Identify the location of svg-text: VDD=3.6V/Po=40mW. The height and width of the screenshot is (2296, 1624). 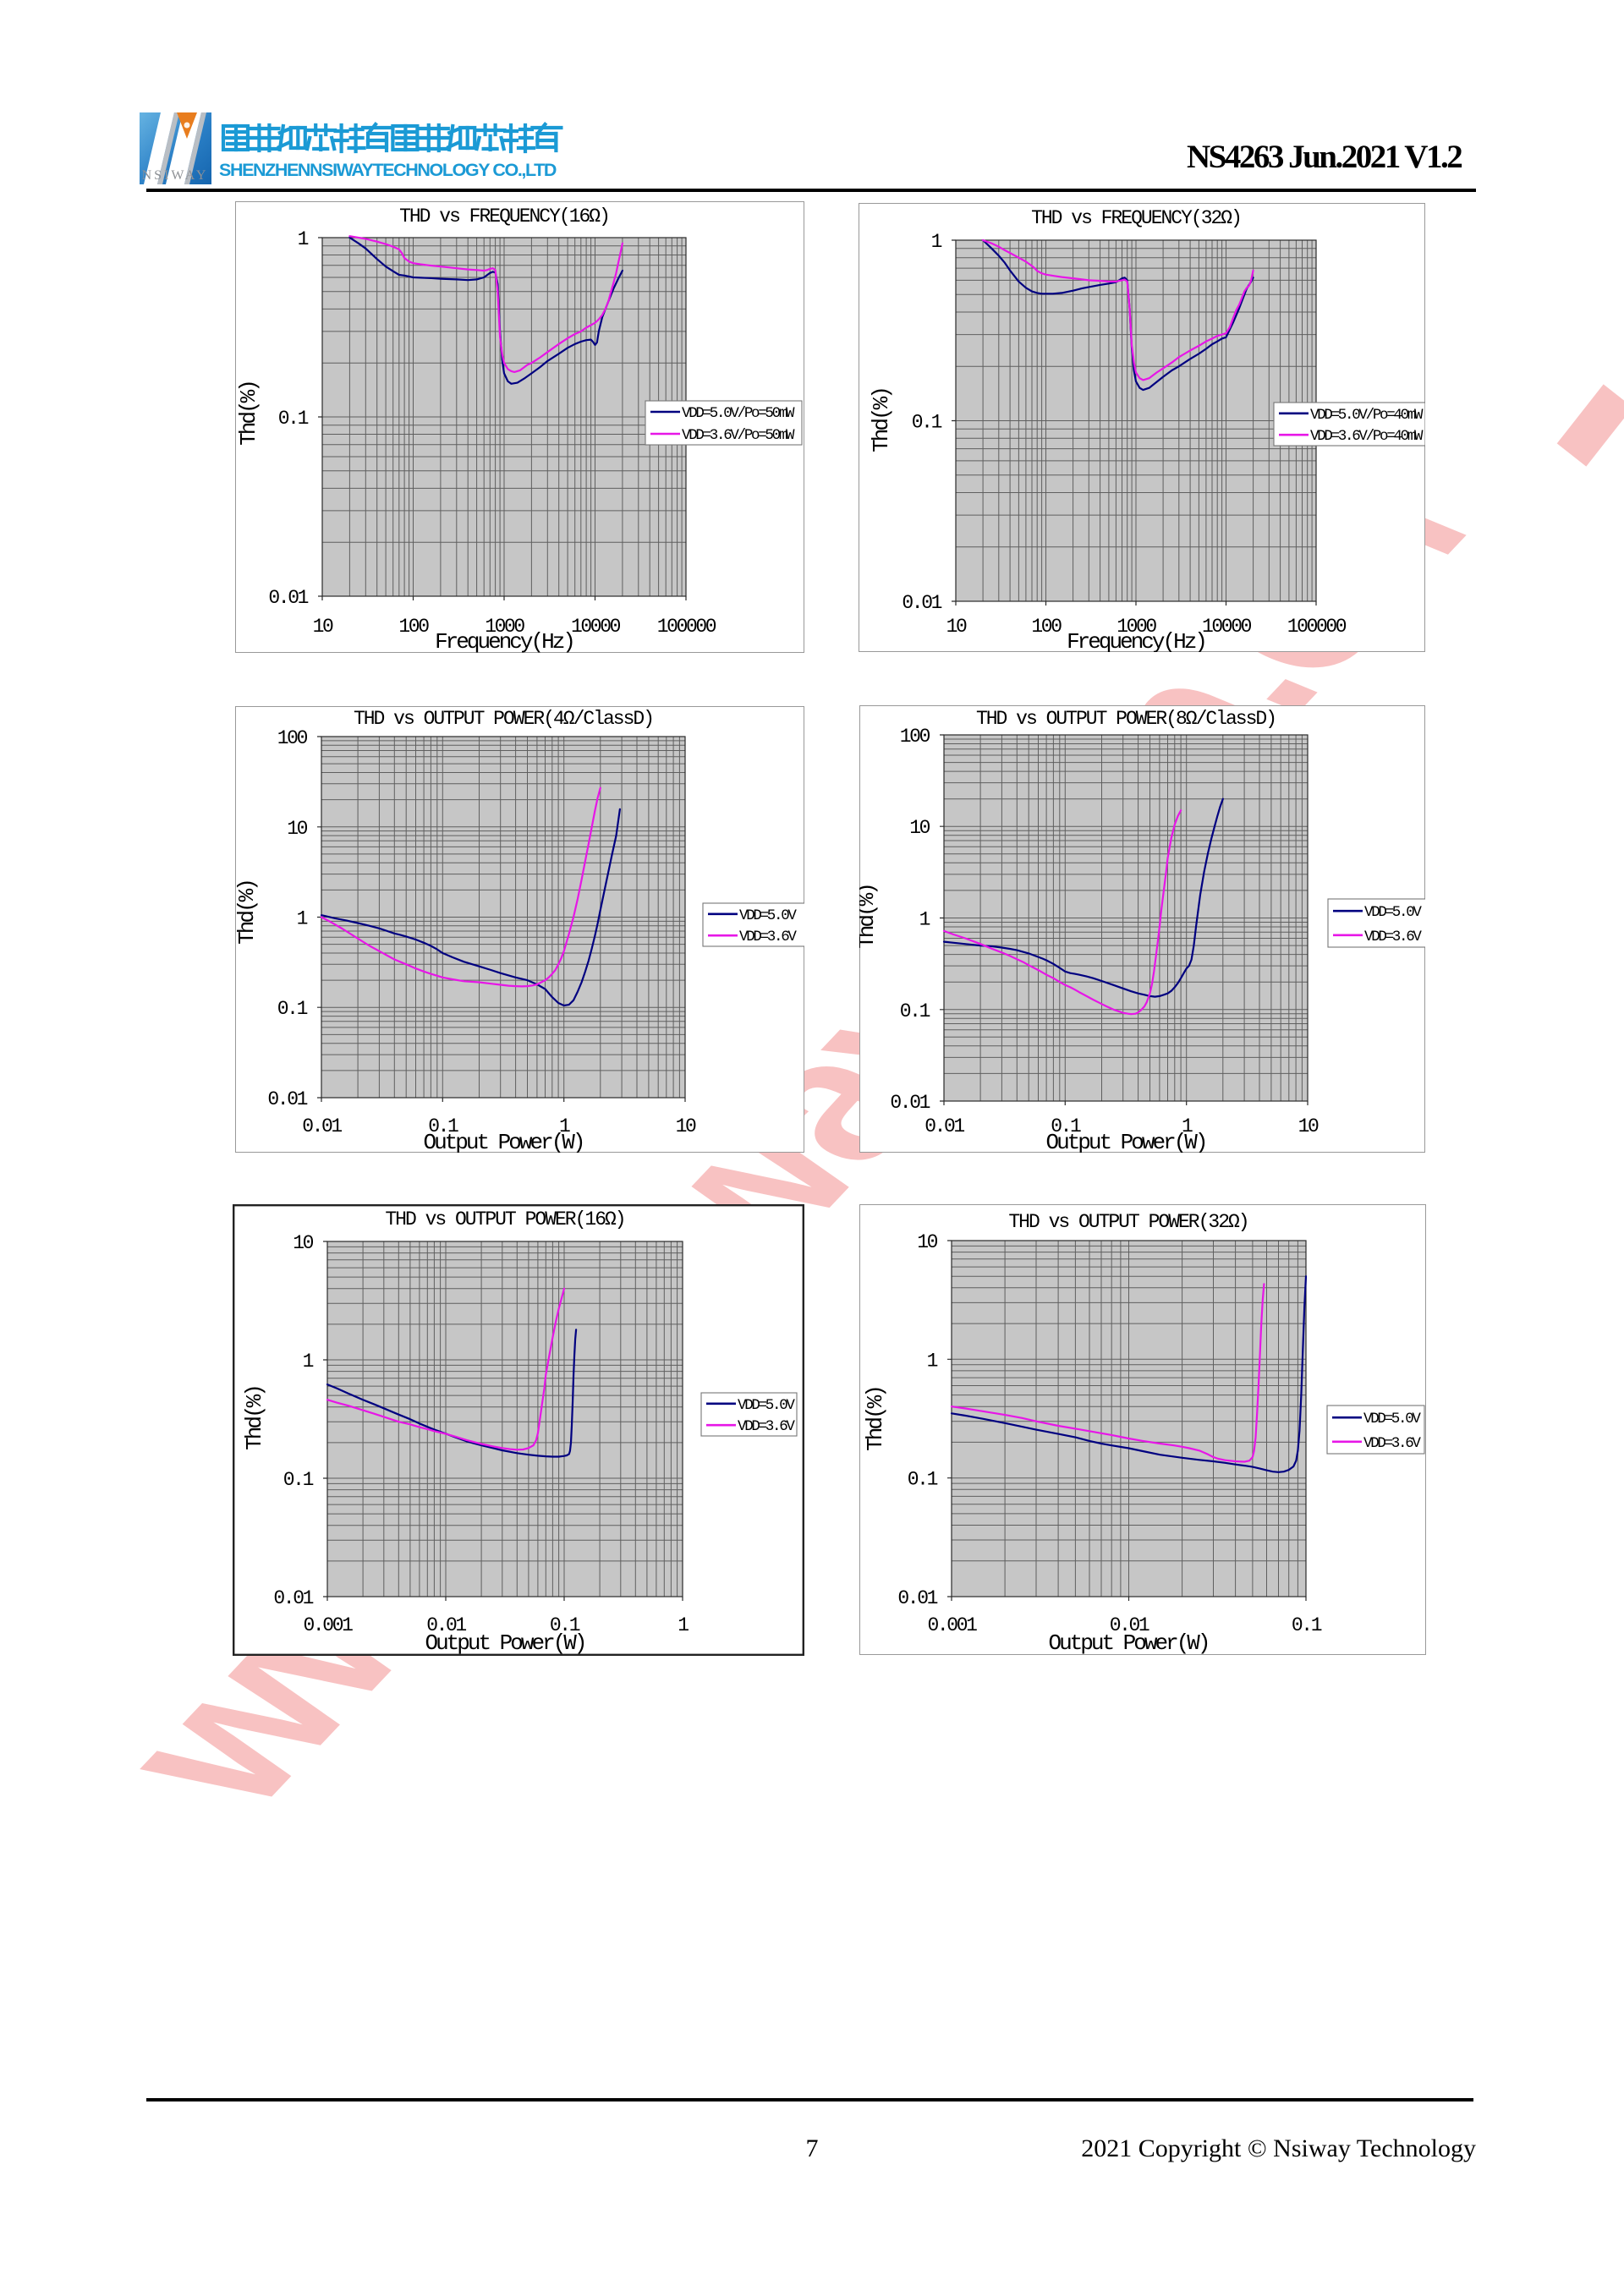
(1367, 437).